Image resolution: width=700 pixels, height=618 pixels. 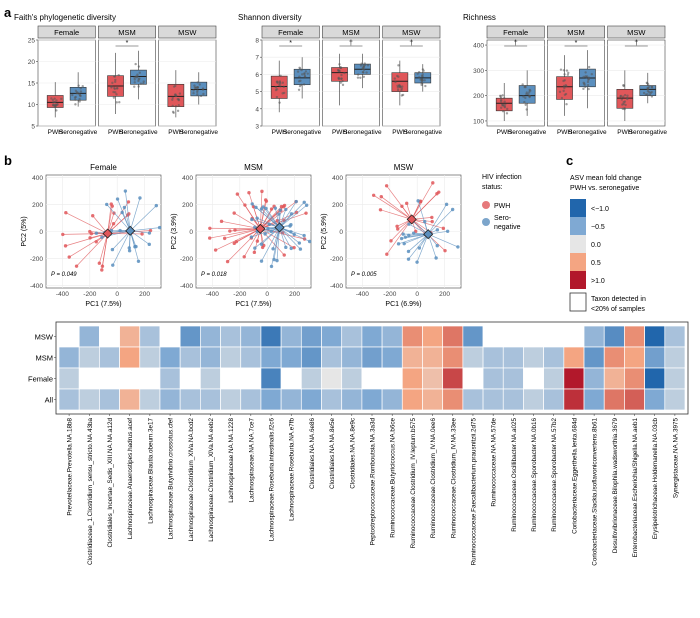 I want to click on y-tick-label: 20, so click(x=32, y=62).